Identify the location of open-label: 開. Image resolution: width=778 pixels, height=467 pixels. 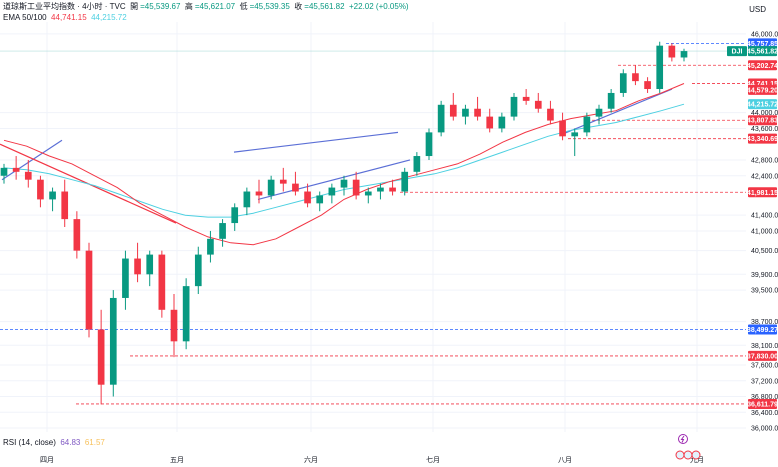
(134, 6).